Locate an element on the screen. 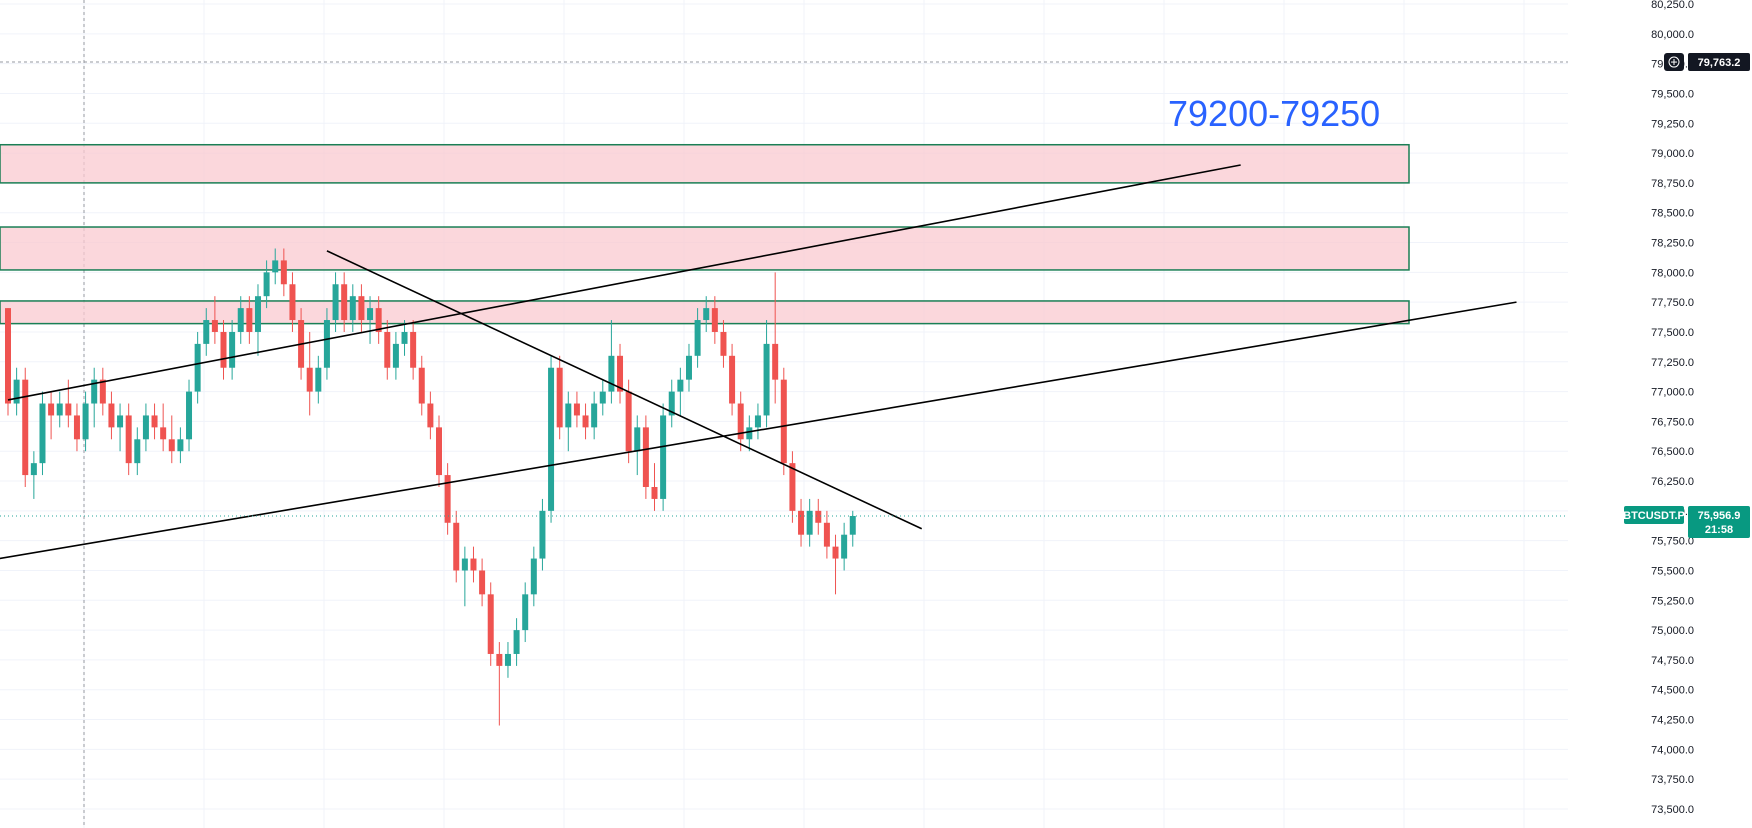 Image resolution: width=1752 pixels, height=828 pixels. symbol-box is located at coordinates (1654, 514).